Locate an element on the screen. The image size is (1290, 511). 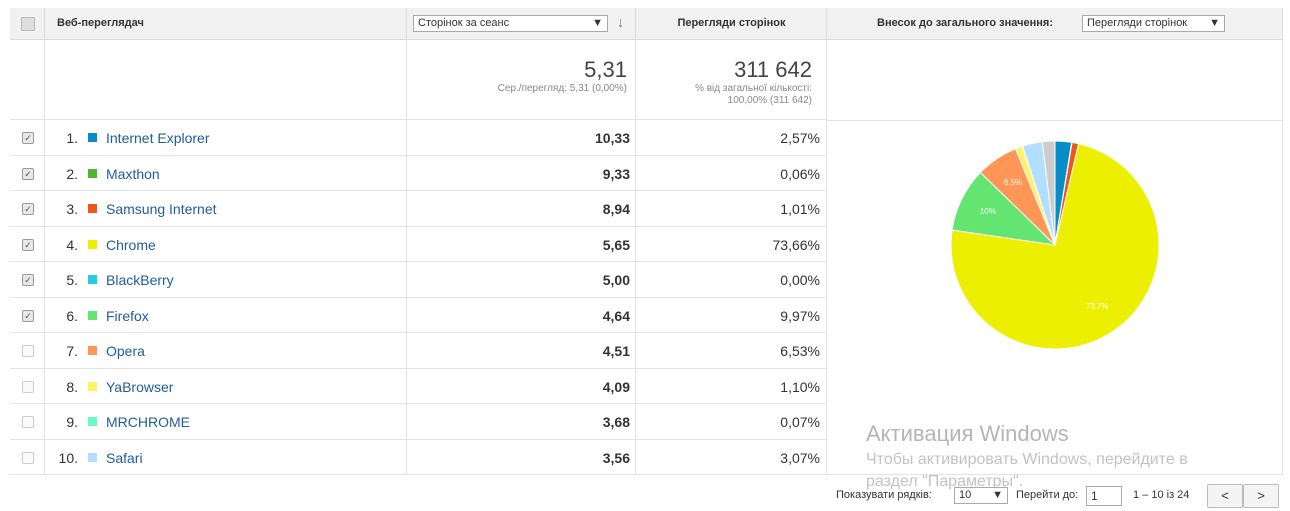
header-text: Внесок до загального значення: is located at coordinates (965, 23).